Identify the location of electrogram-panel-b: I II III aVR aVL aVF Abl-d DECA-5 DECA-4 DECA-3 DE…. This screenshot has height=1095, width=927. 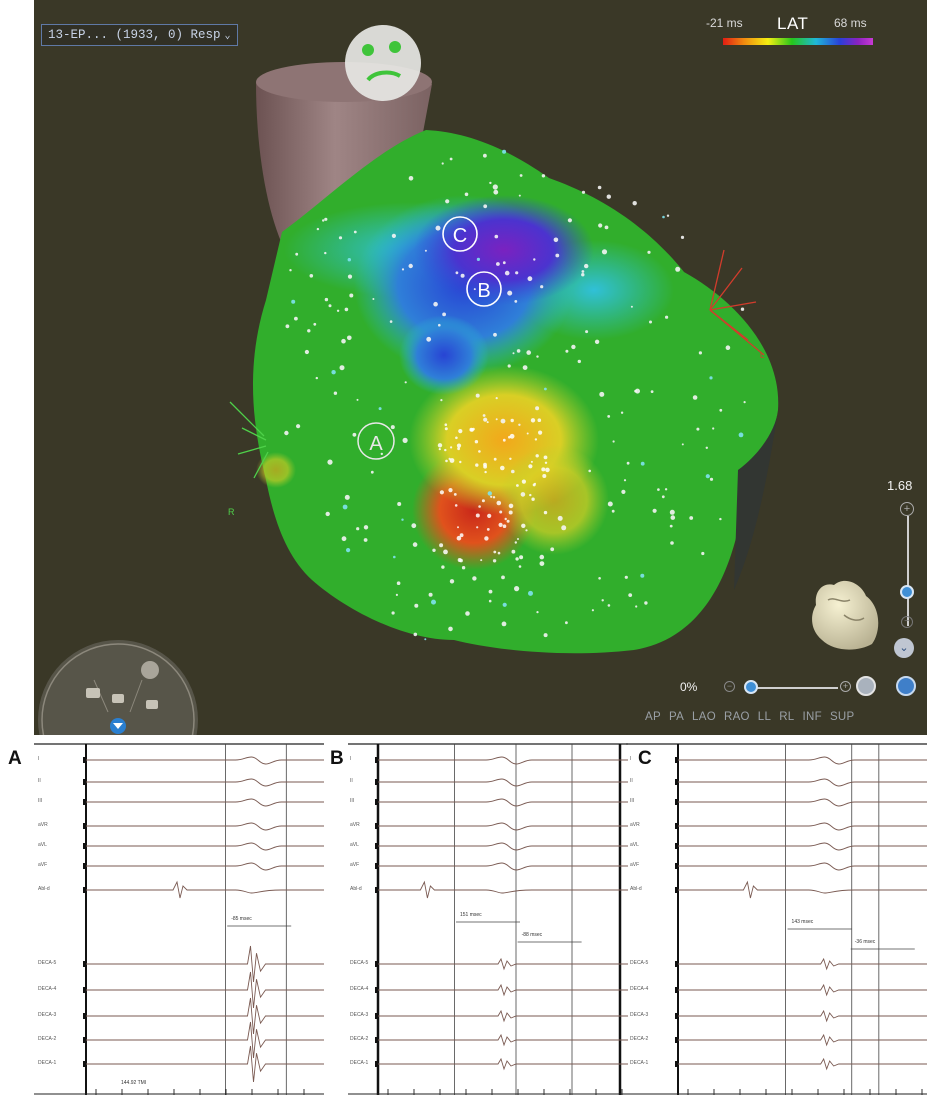
(488, 917).